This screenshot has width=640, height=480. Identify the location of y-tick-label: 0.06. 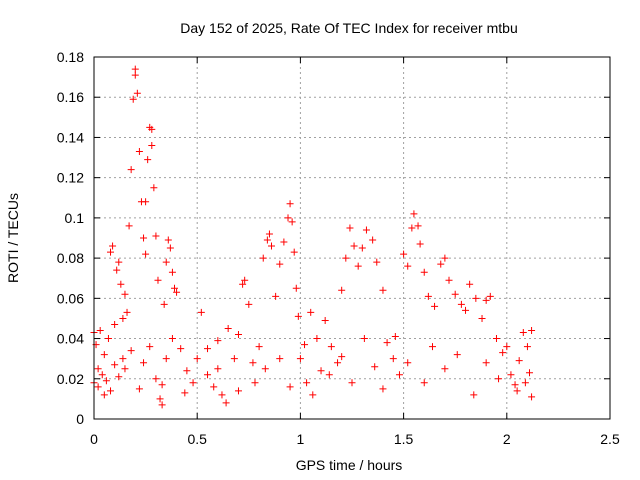
(70, 298).